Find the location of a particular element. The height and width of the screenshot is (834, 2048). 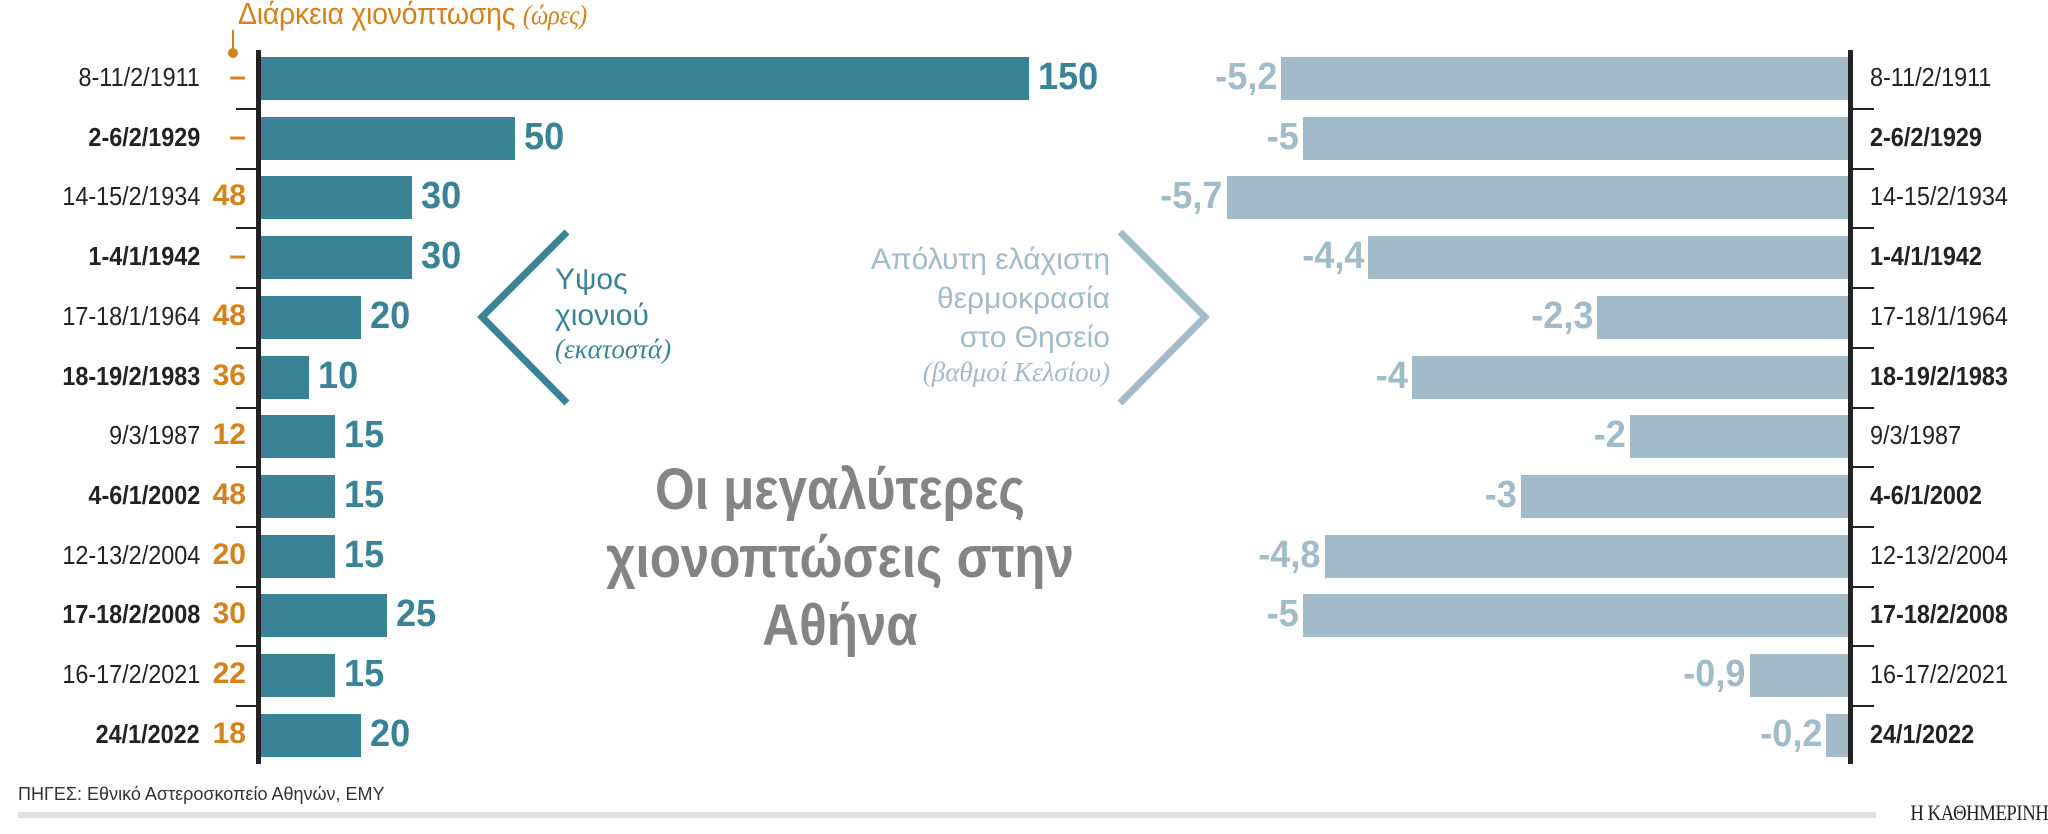

row-date-right: 18-19/2/1983 is located at coordinates (1939, 375).